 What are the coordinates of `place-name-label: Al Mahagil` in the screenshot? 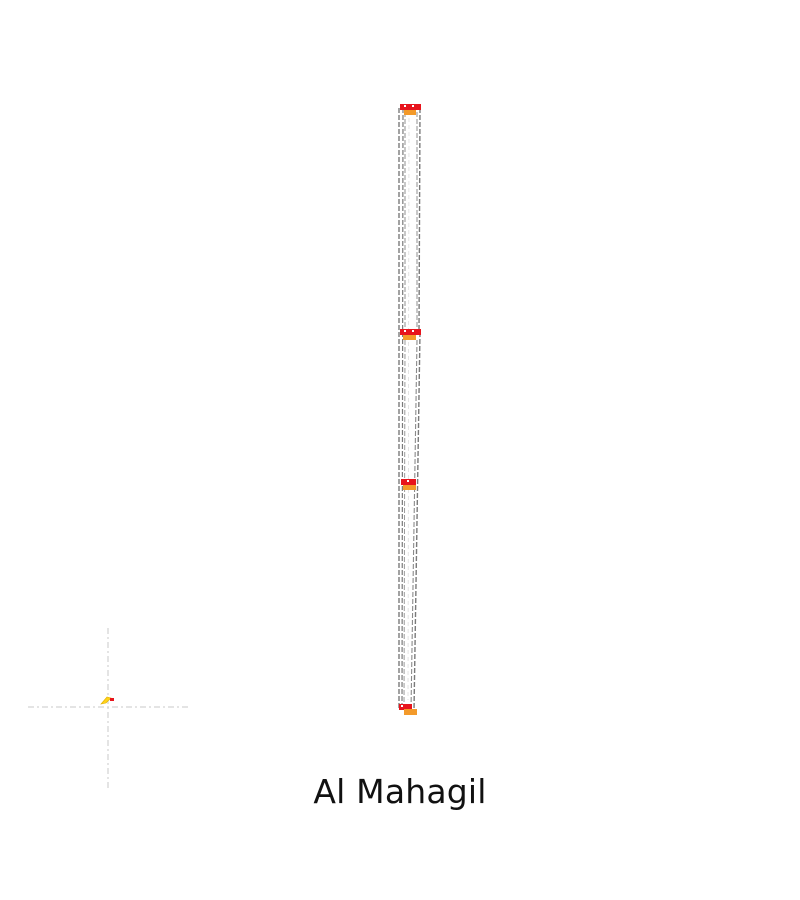 It's located at (400, 791).